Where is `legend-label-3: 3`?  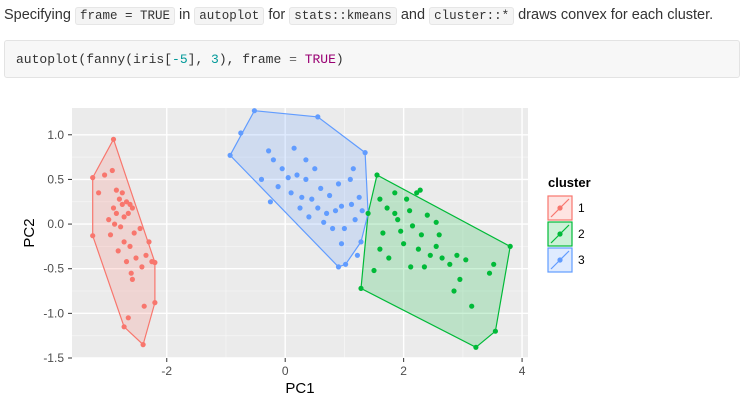 legend-label-3: 3 is located at coordinates (581, 260).